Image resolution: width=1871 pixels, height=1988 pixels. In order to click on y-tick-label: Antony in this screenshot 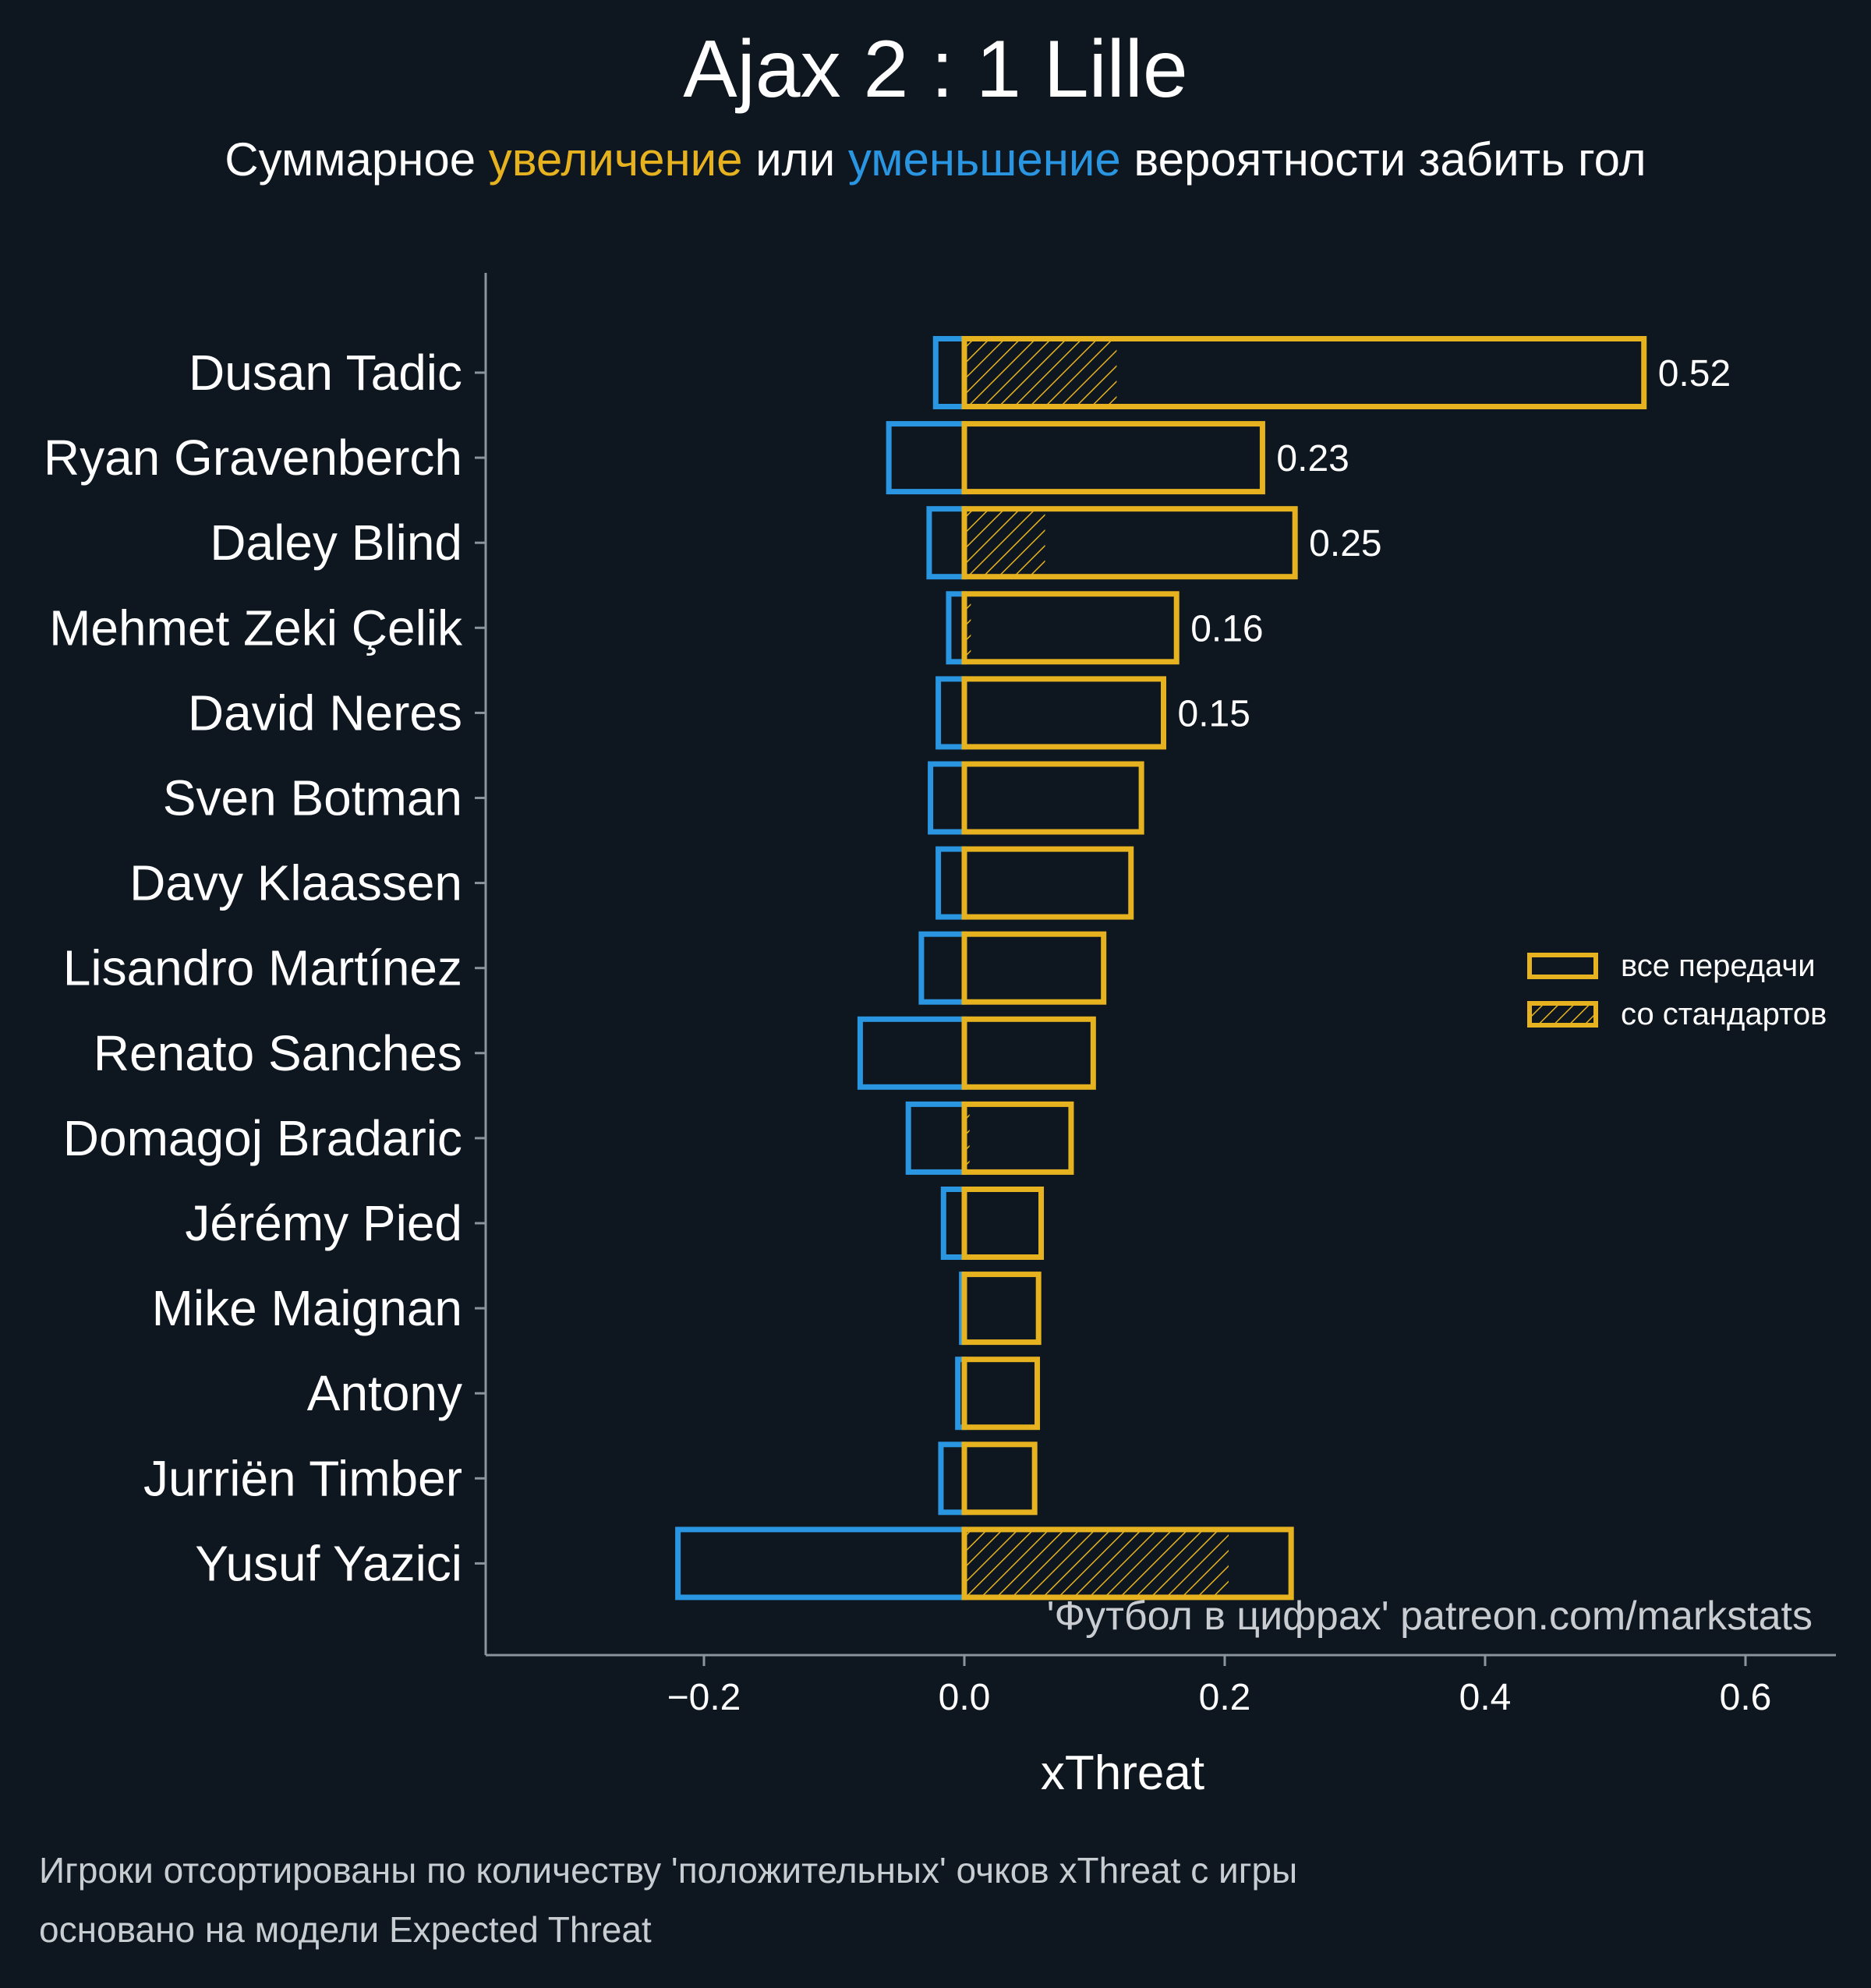, I will do `click(384, 1393)`.